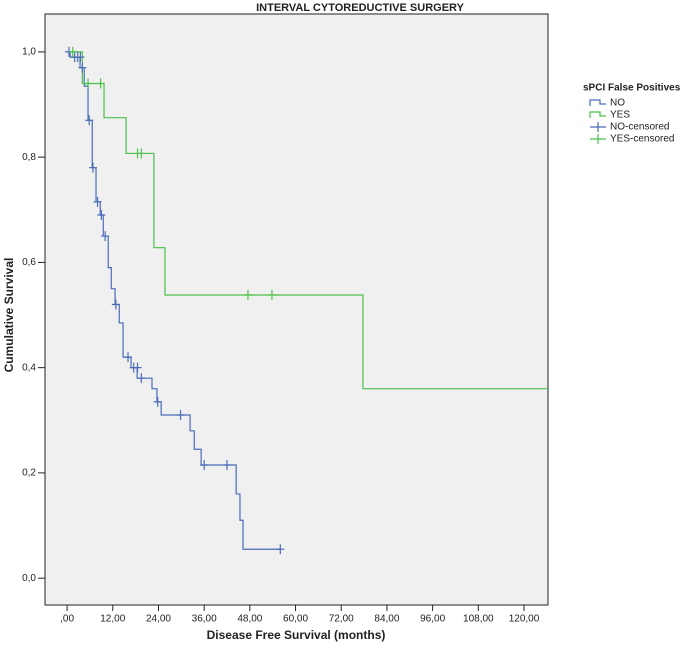 This screenshot has width=685, height=652. I want to click on y-tick-label: 1,0, so click(29, 52).